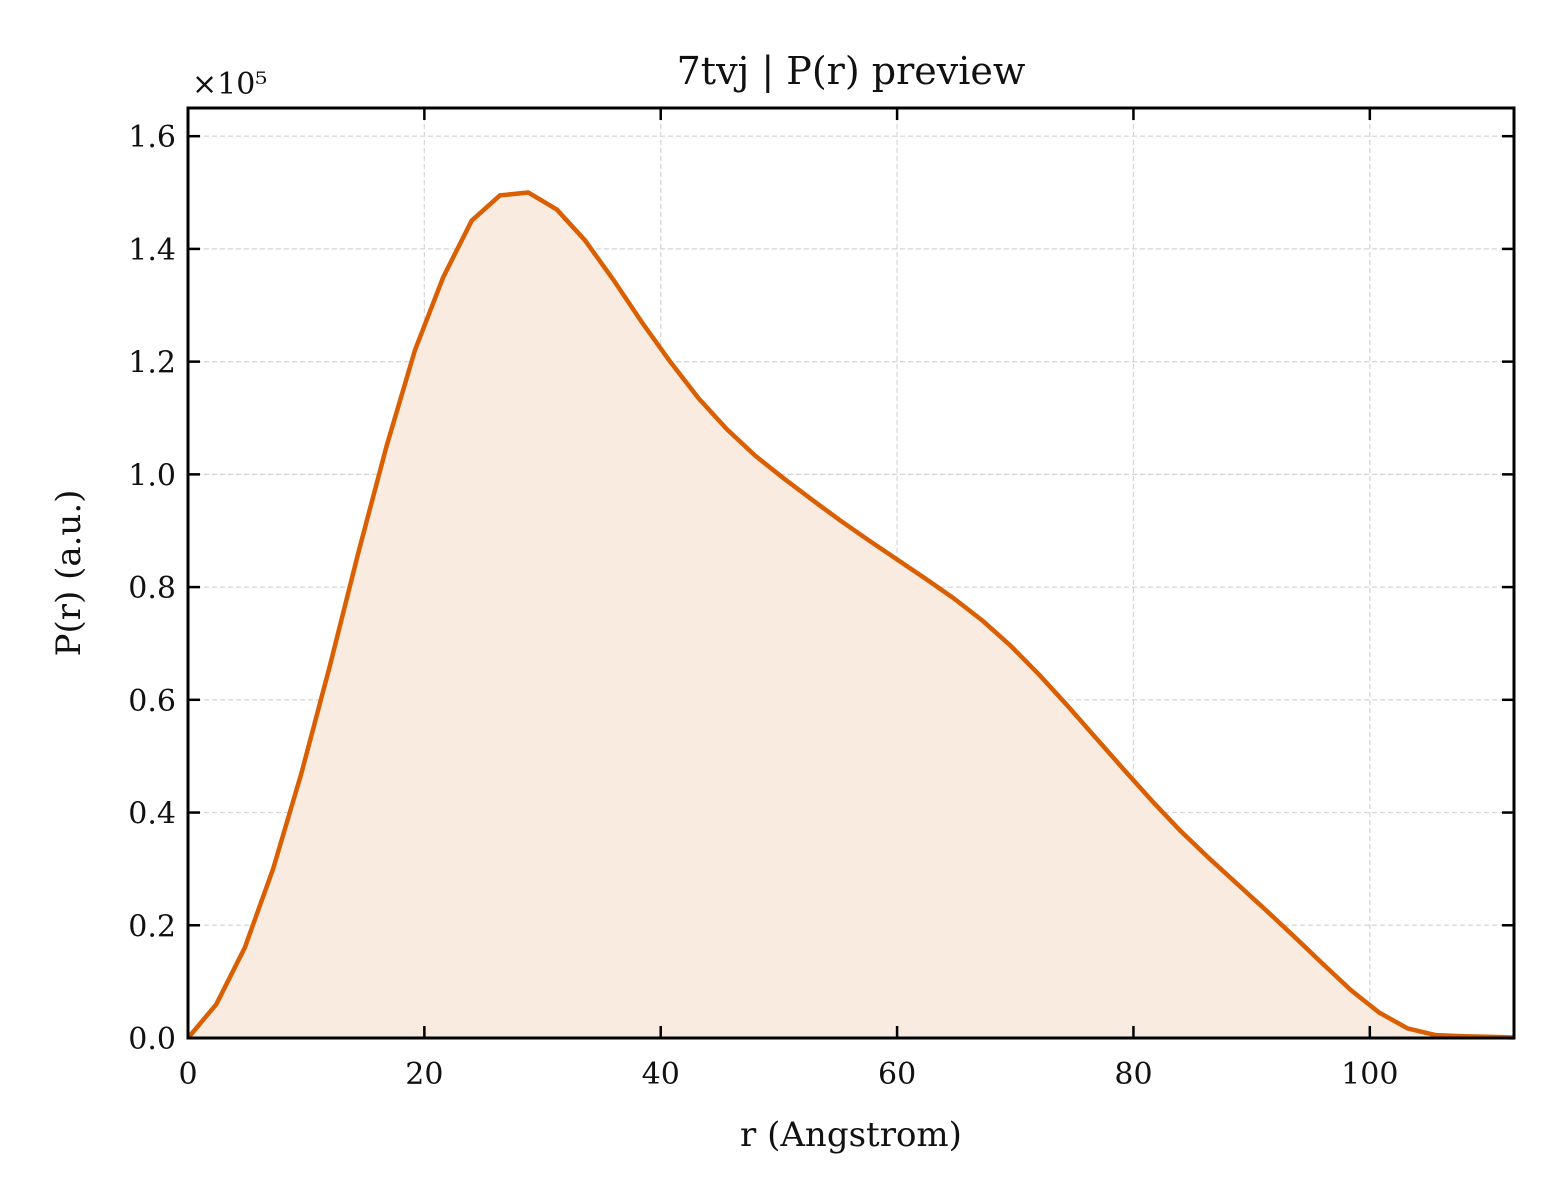 The width and height of the screenshot is (1560, 1204). Describe the element at coordinates (851, 71) in the screenshot. I see `chart-title: 7tvj | P(r) preview` at that location.